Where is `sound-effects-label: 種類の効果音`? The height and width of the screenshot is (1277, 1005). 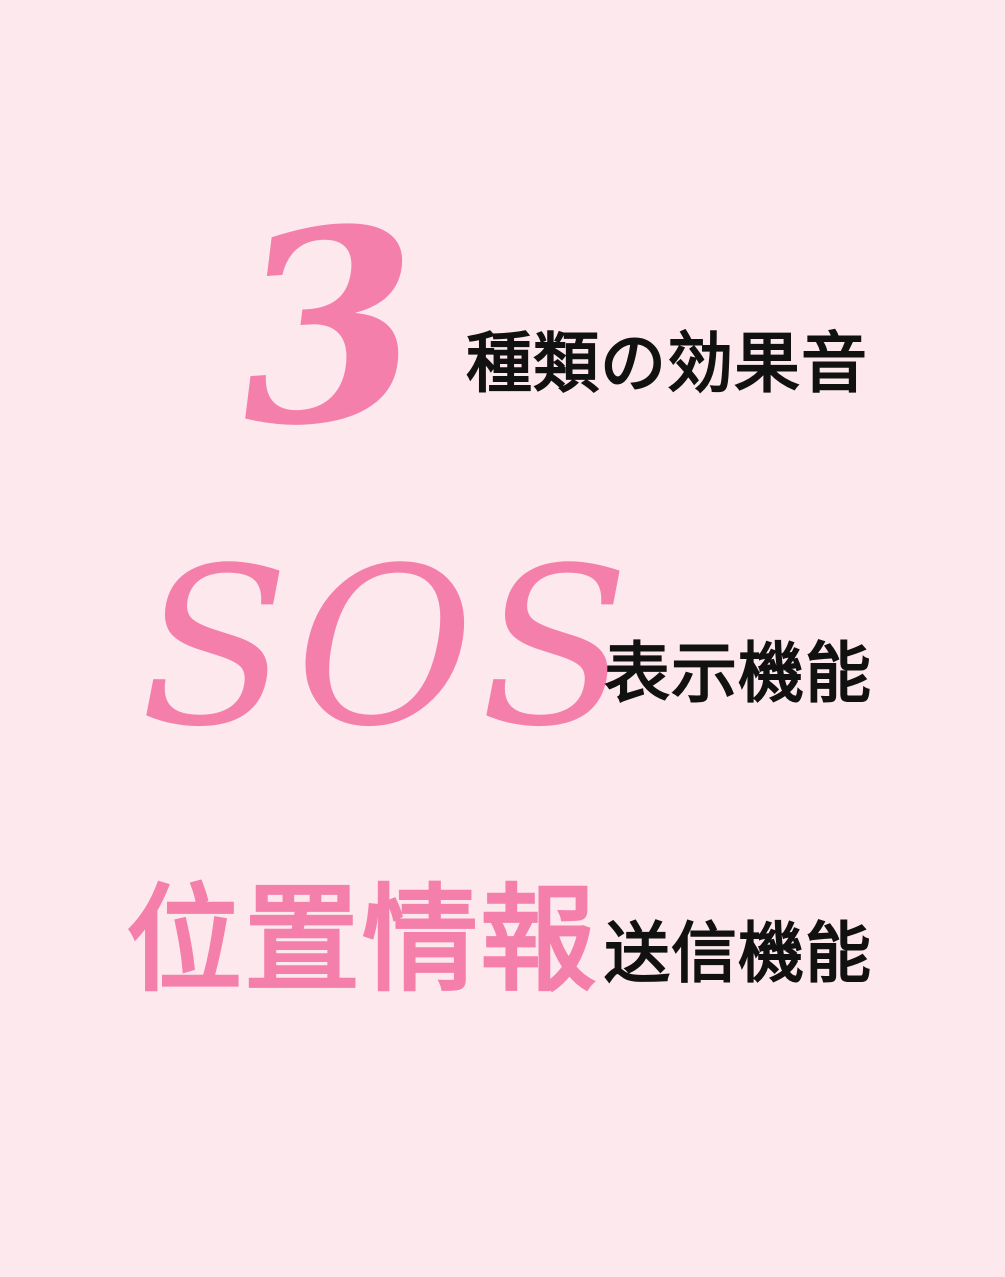
sound-effects-label: 種類の効果音 is located at coordinates (667, 363).